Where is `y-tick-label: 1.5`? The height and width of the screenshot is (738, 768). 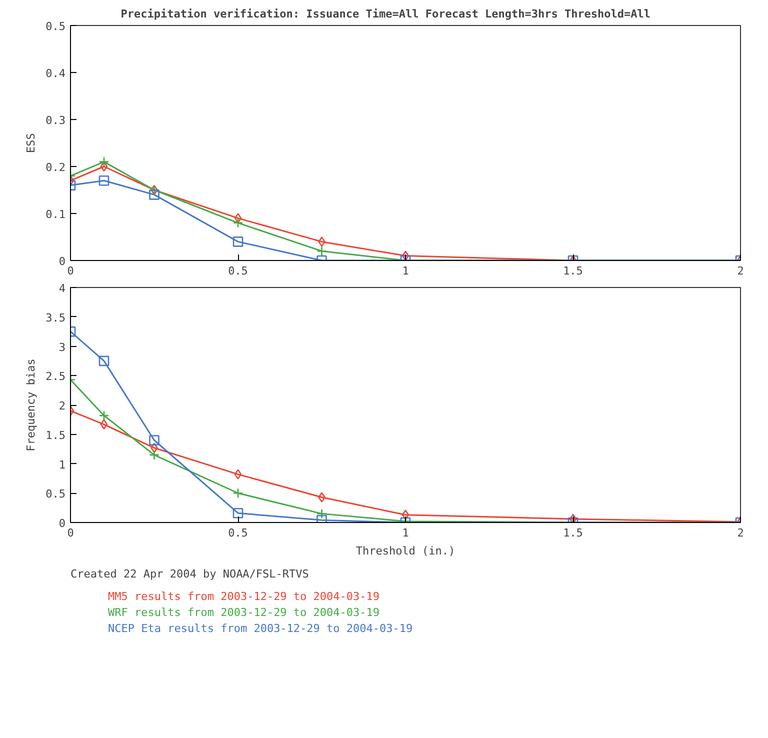 y-tick-label: 1.5 is located at coordinates (56, 435).